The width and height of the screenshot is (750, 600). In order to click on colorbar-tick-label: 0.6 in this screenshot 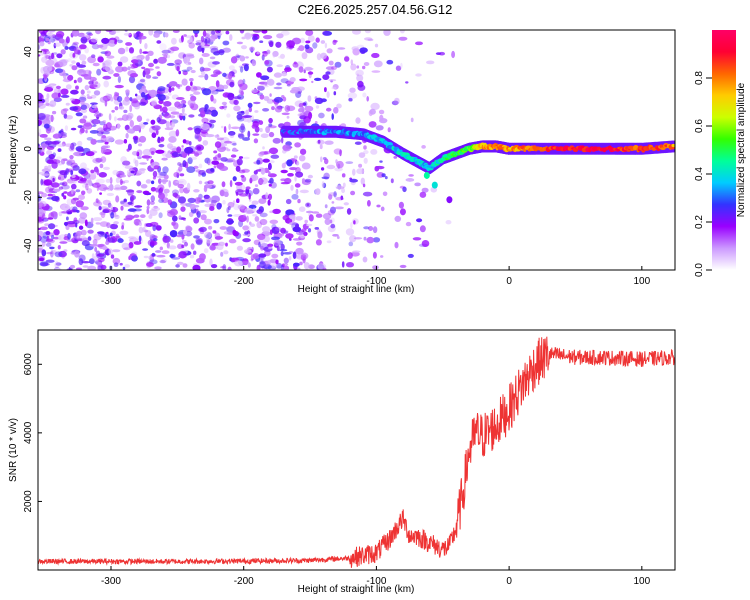, I will do `click(699, 126)`.